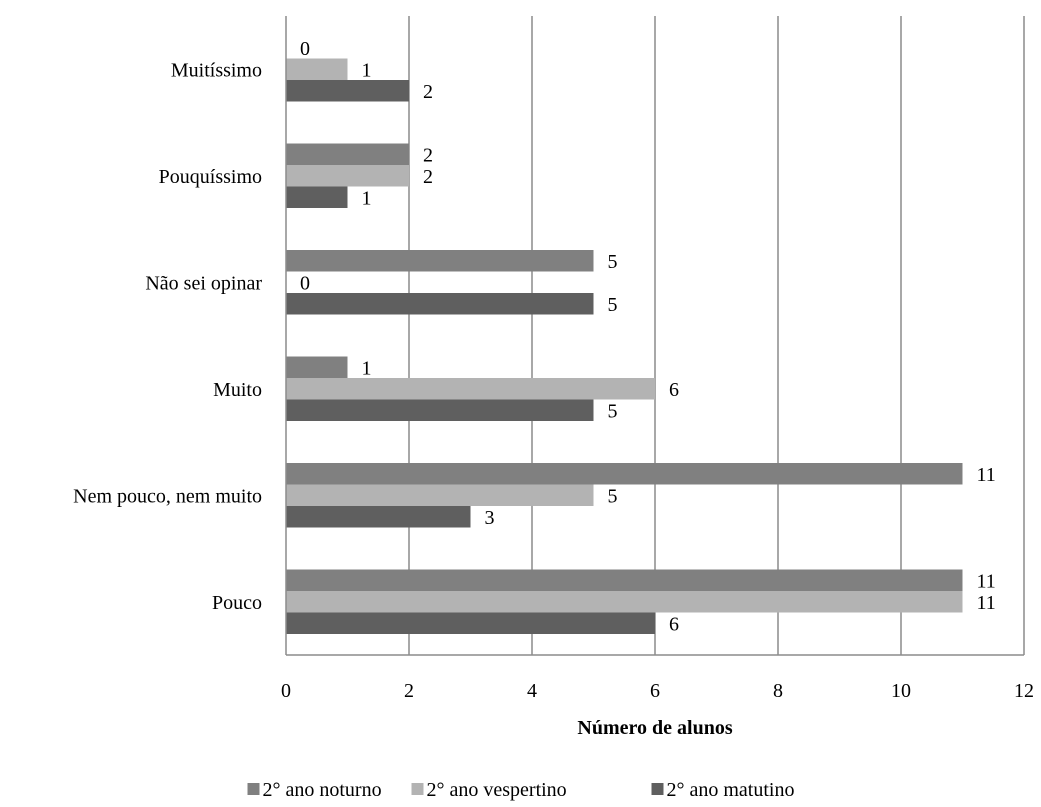 This screenshot has width=1041, height=807. What do you see at coordinates (654, 728) in the screenshot?
I see `x-axis-title: Número de alunos` at bounding box center [654, 728].